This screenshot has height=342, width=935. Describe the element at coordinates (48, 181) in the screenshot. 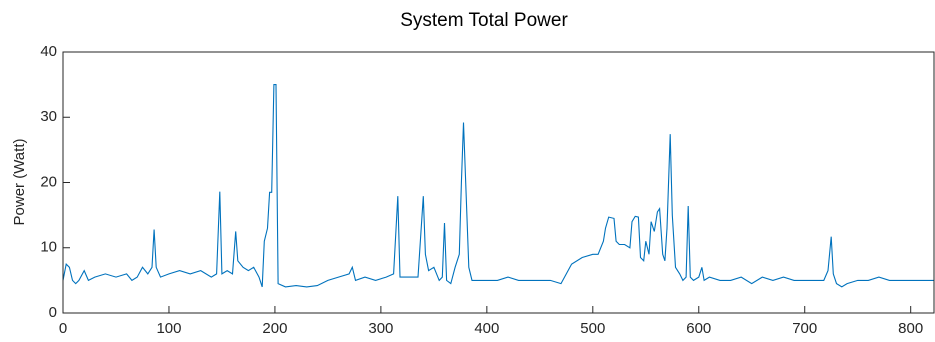

I see `y-tick-label: 20` at that location.